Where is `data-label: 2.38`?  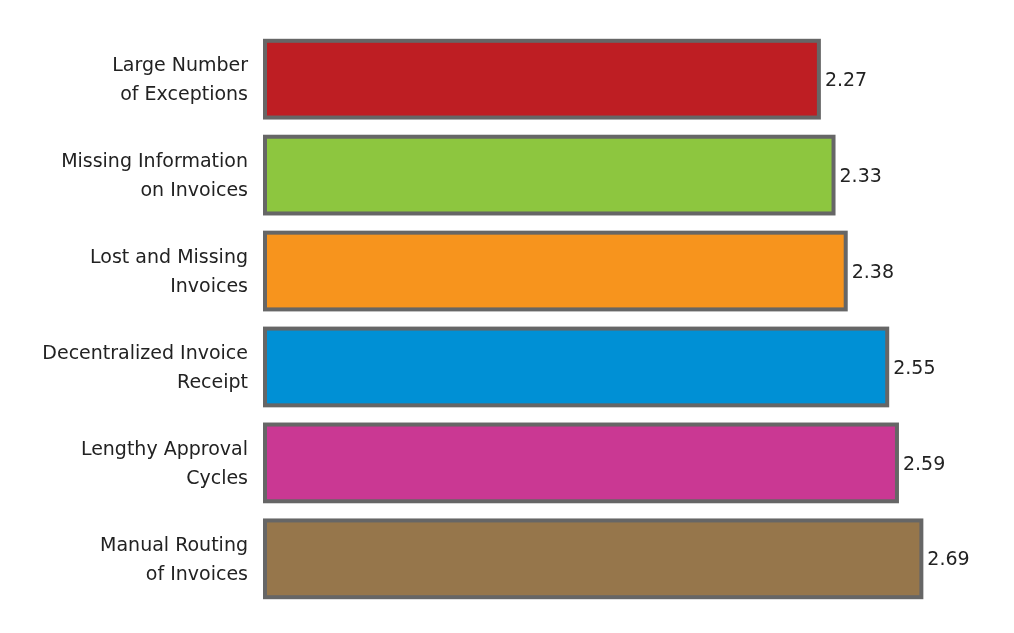 data-label: 2.38 is located at coordinates (873, 270).